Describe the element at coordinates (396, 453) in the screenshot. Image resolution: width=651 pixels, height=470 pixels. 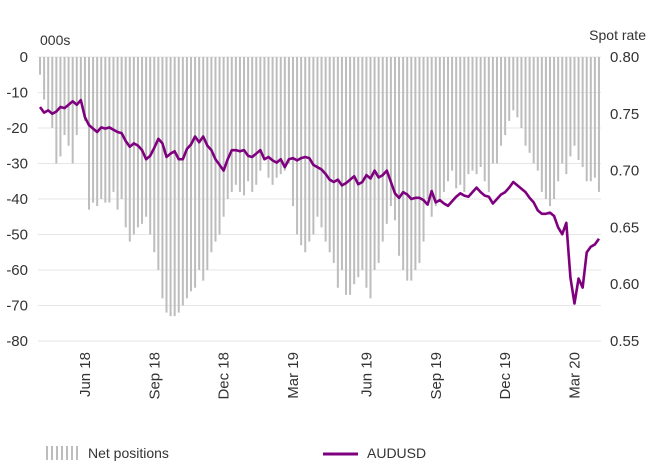
I see `legend-audusd: AUDUSD` at that location.